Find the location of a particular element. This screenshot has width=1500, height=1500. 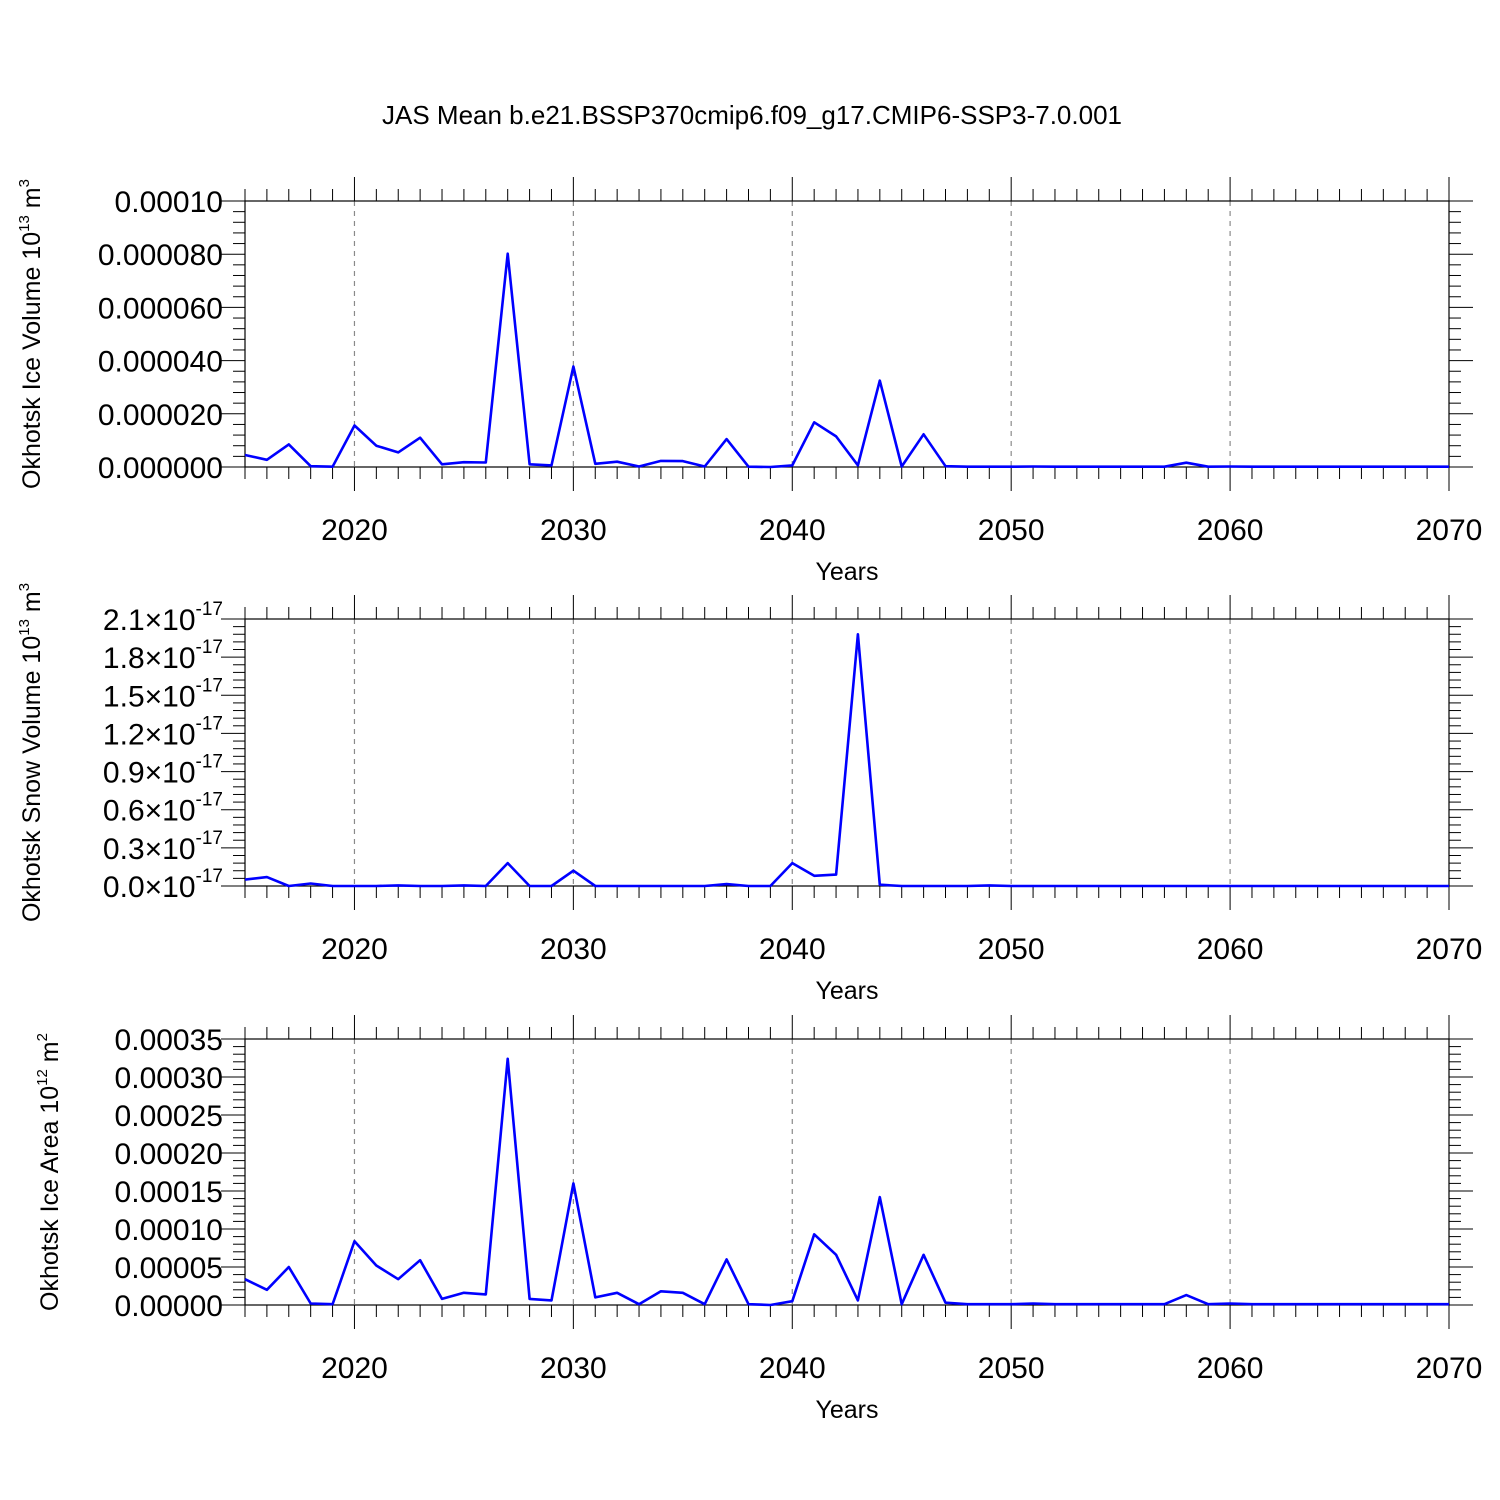

y-tick-label: 0.000080 is located at coordinates (160, 255).